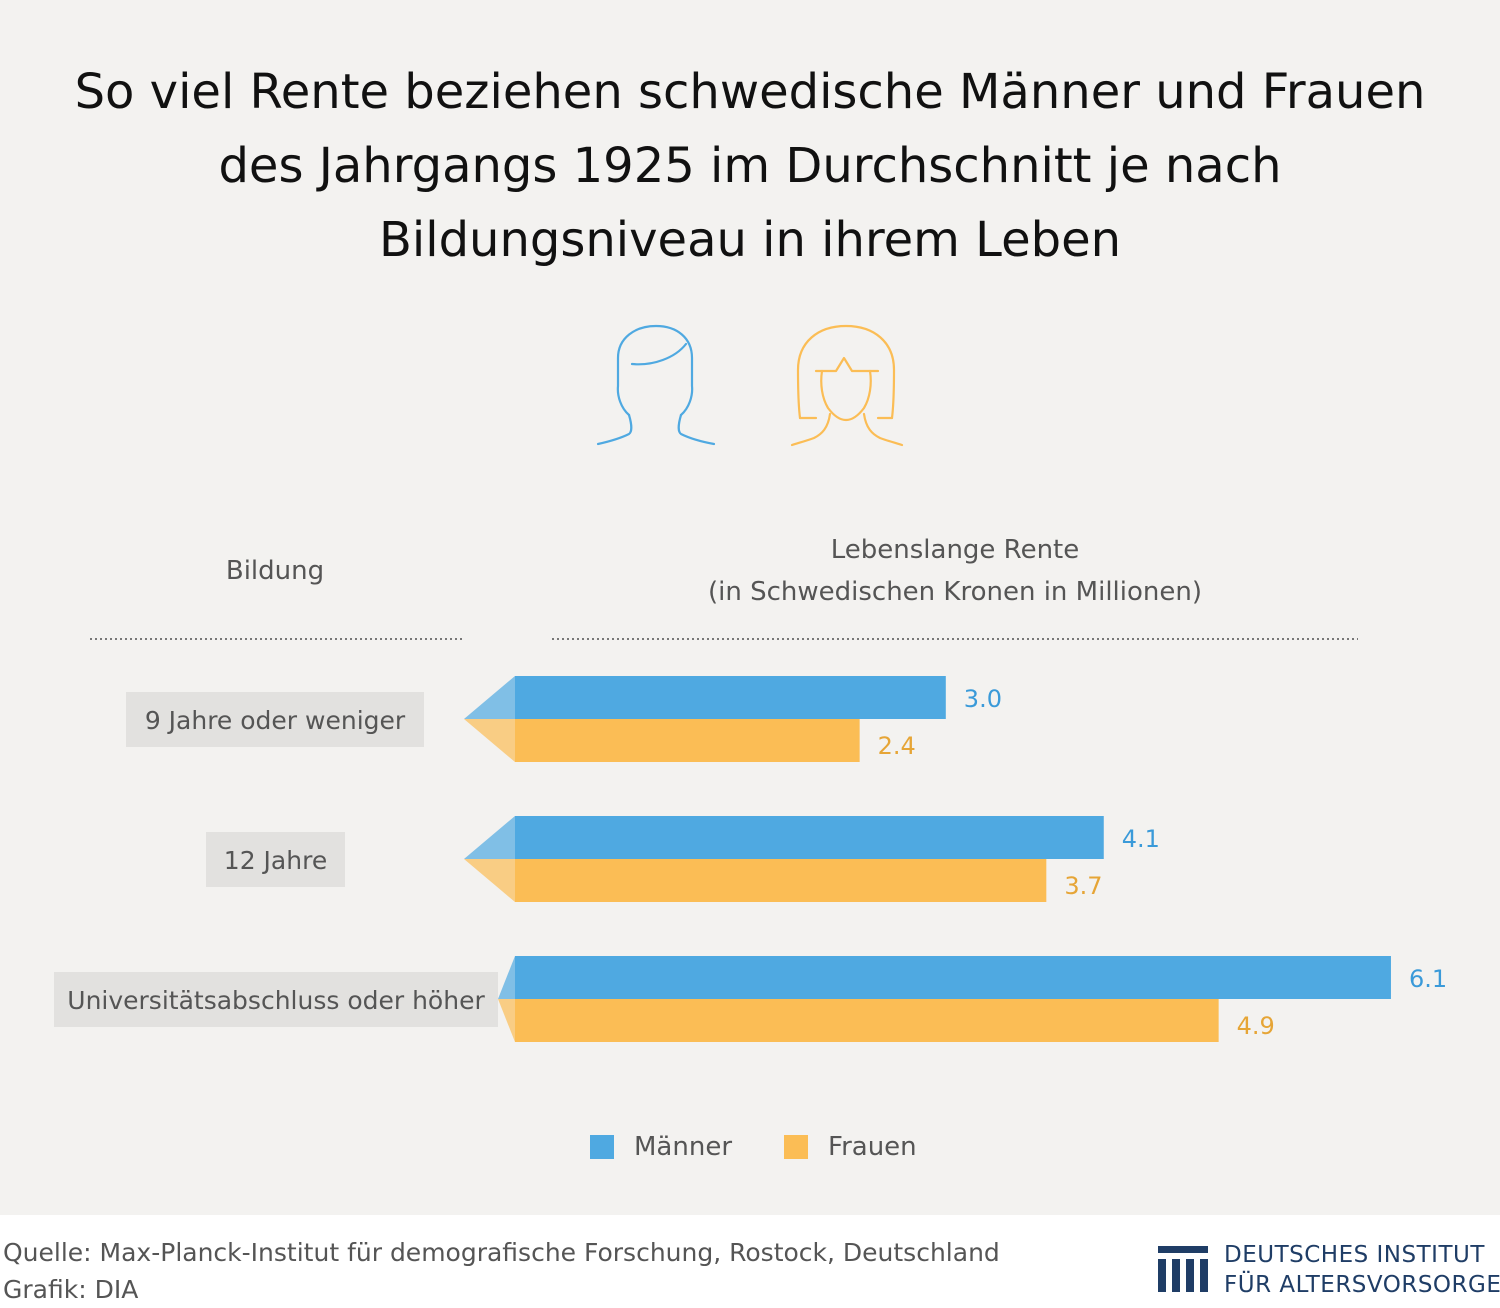 The image size is (1500, 1308). I want to click on legend: Männer Frauen, so click(779, 1147).